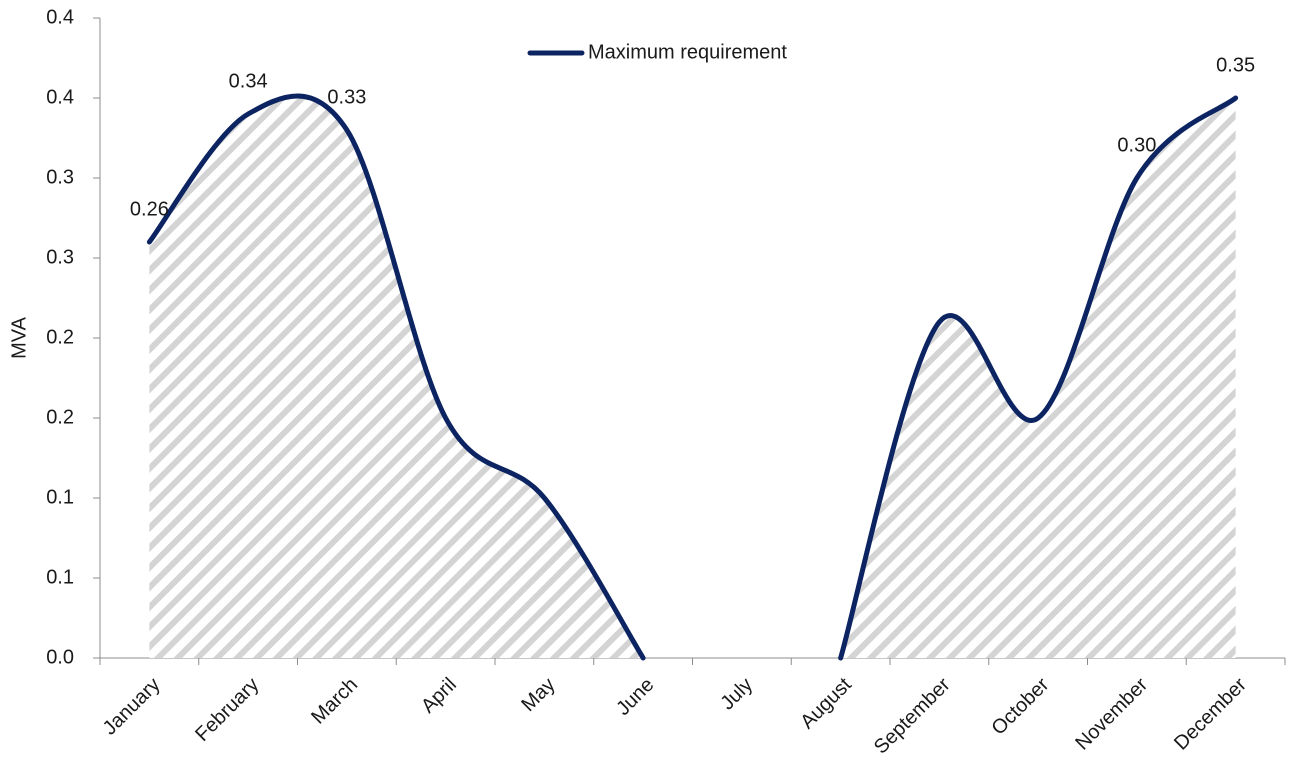  What do you see at coordinates (149, 209) in the screenshot?
I see `data-label: 0.26` at bounding box center [149, 209].